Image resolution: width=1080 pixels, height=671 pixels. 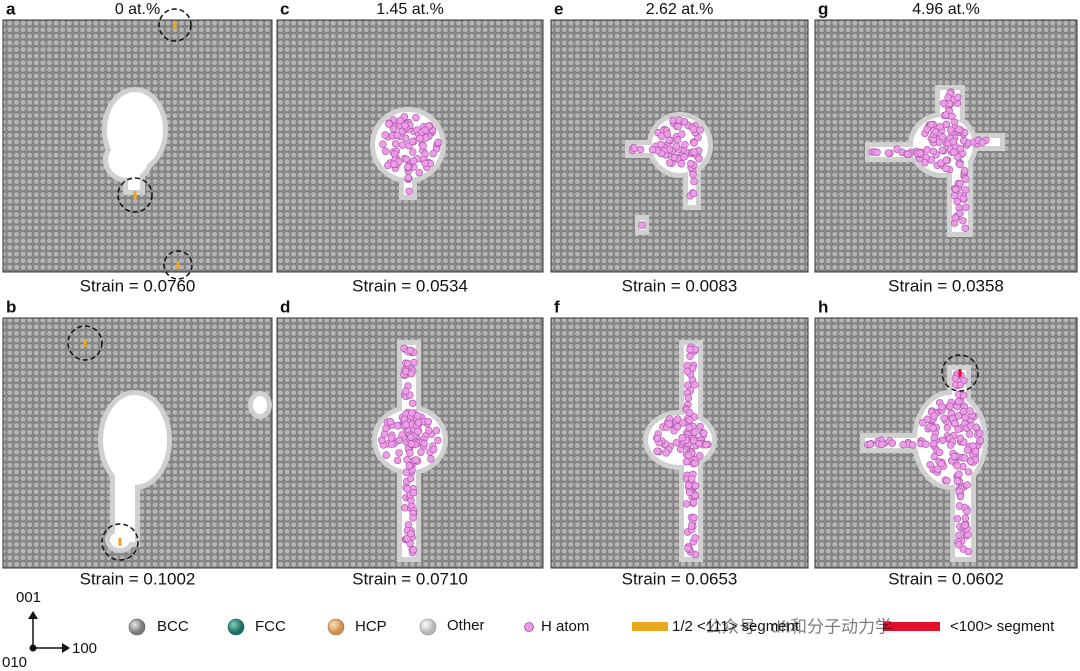 I want to click on panel-letter: b, so click(x=11, y=306).